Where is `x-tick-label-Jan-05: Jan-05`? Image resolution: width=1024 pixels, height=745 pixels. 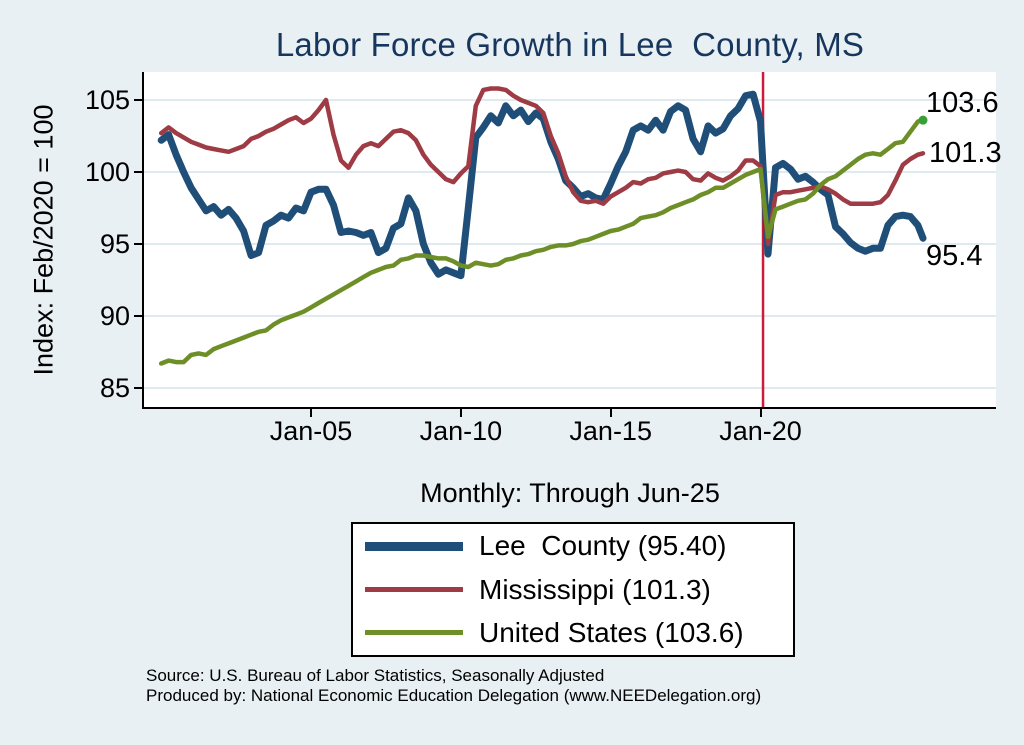
x-tick-label-Jan-05: Jan-05 is located at coordinates (311, 431).